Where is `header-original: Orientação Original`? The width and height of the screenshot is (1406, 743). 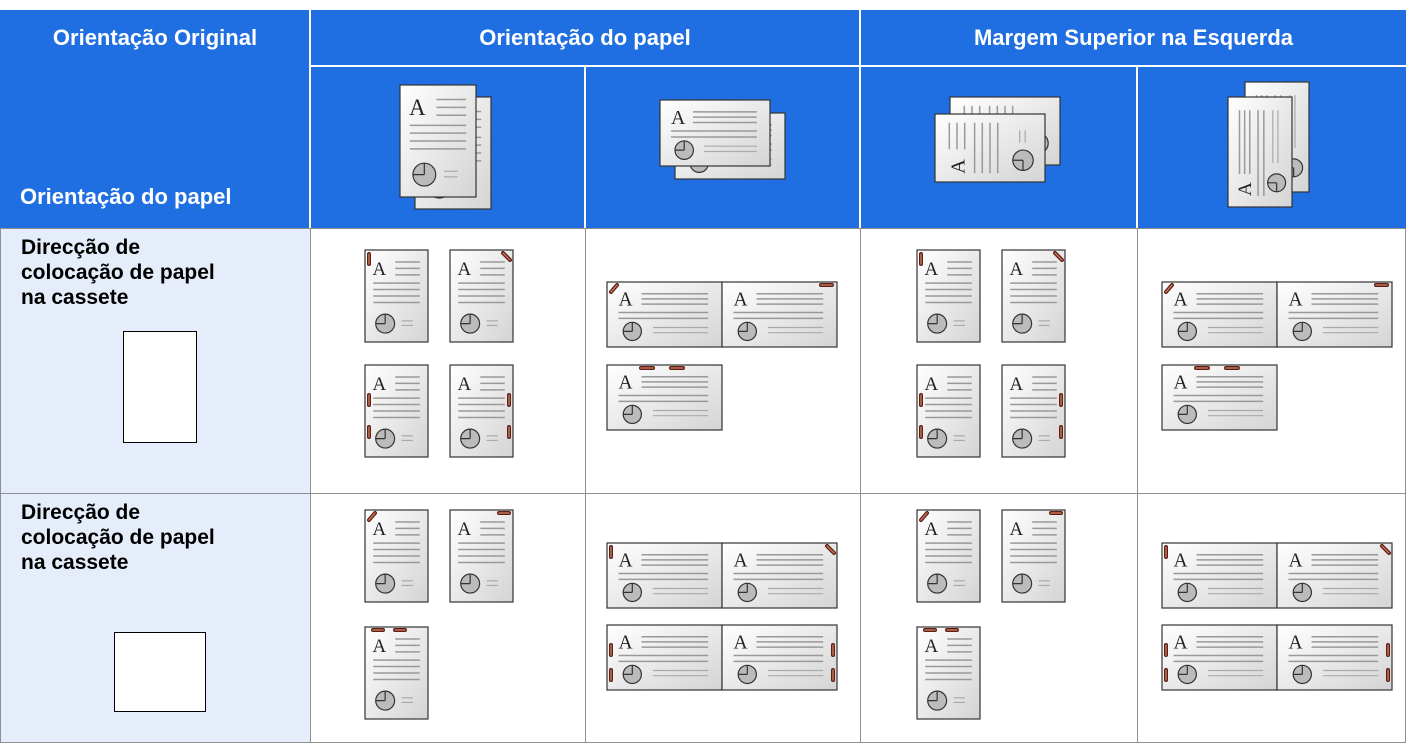 header-original: Orientação Original is located at coordinates (155, 38).